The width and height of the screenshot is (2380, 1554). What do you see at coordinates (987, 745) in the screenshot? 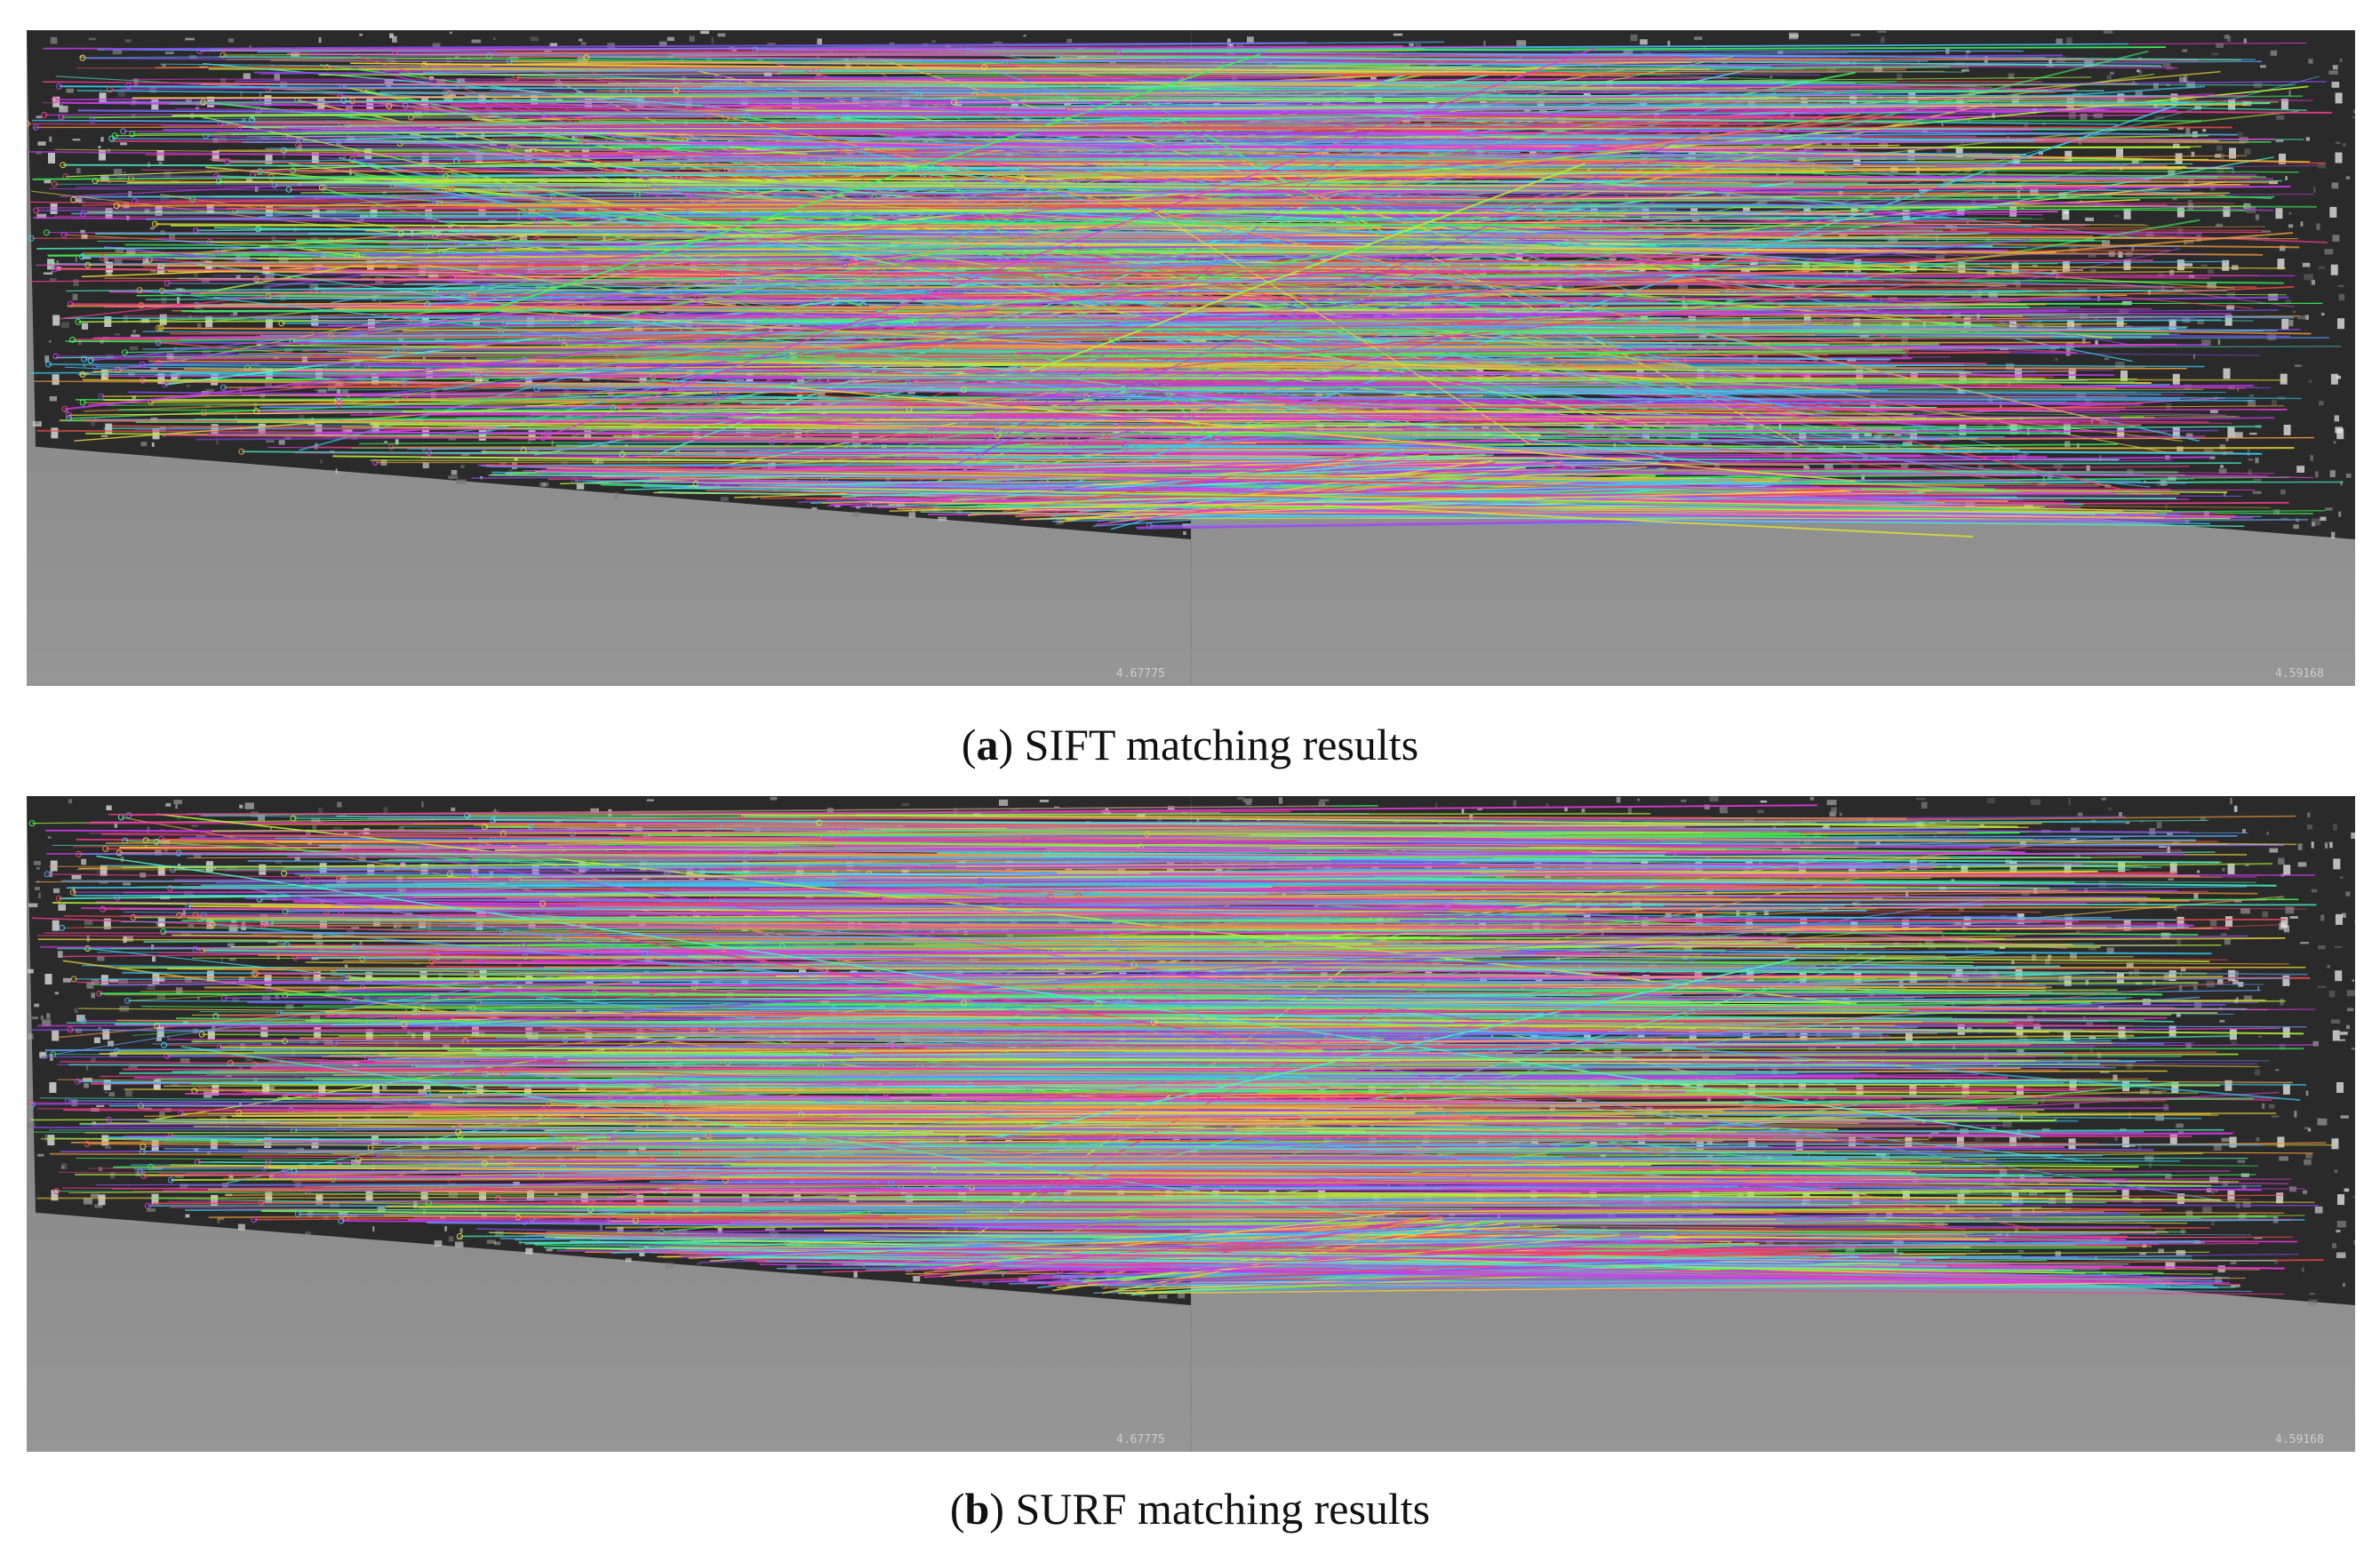
I see `caption-a-letter: a` at bounding box center [987, 745].